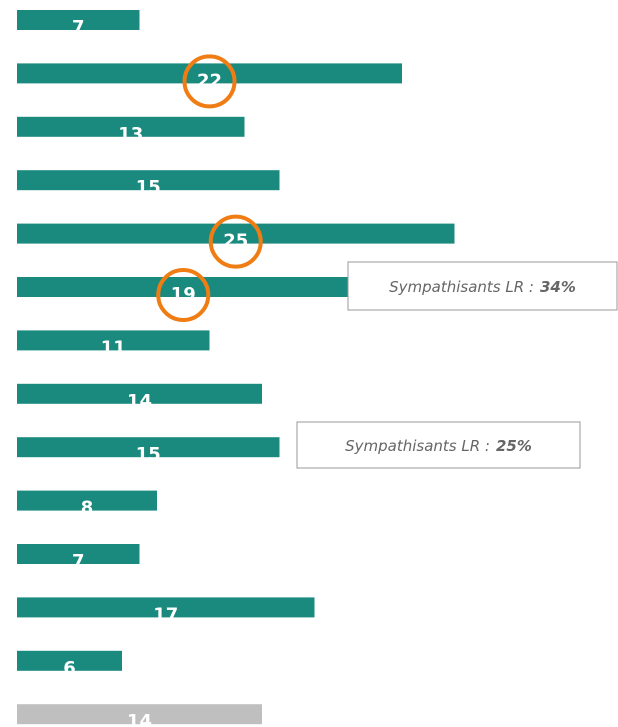 This screenshot has width=618, height=727. I want to click on value-label: 25, so click(235, 241).